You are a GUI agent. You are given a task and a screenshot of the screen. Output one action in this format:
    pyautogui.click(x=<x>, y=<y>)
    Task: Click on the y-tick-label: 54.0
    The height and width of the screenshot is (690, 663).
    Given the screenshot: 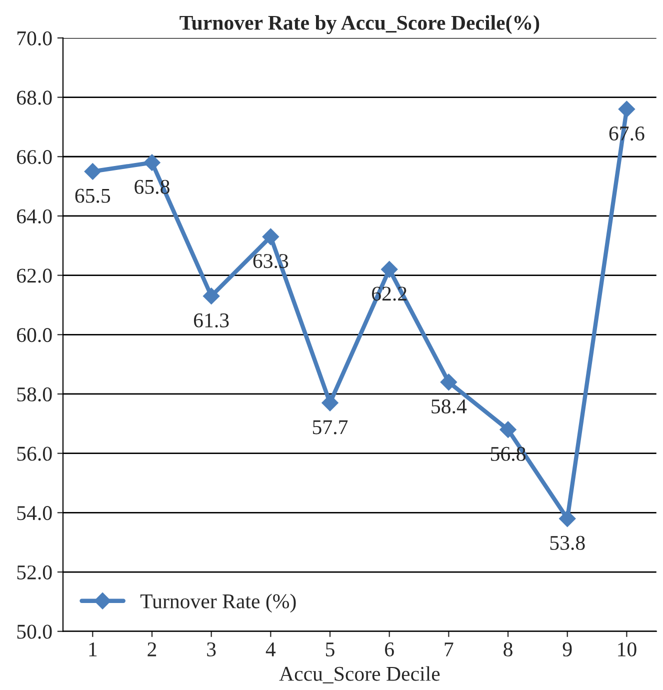 What is the action you would take?
    pyautogui.click(x=34, y=513)
    